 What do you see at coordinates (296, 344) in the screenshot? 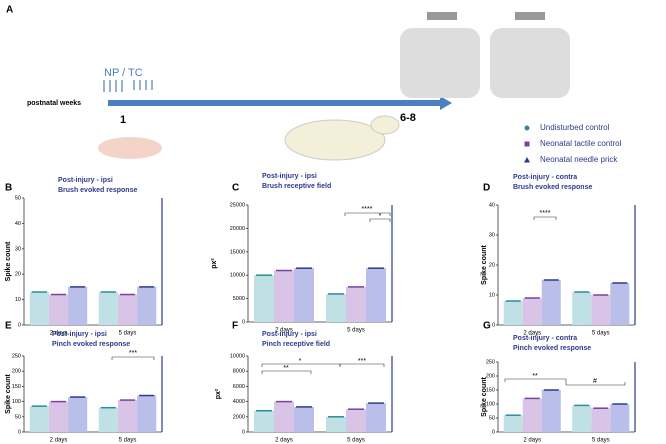
I see `panel-subtitle: Pinch receptive field` at bounding box center [296, 344].